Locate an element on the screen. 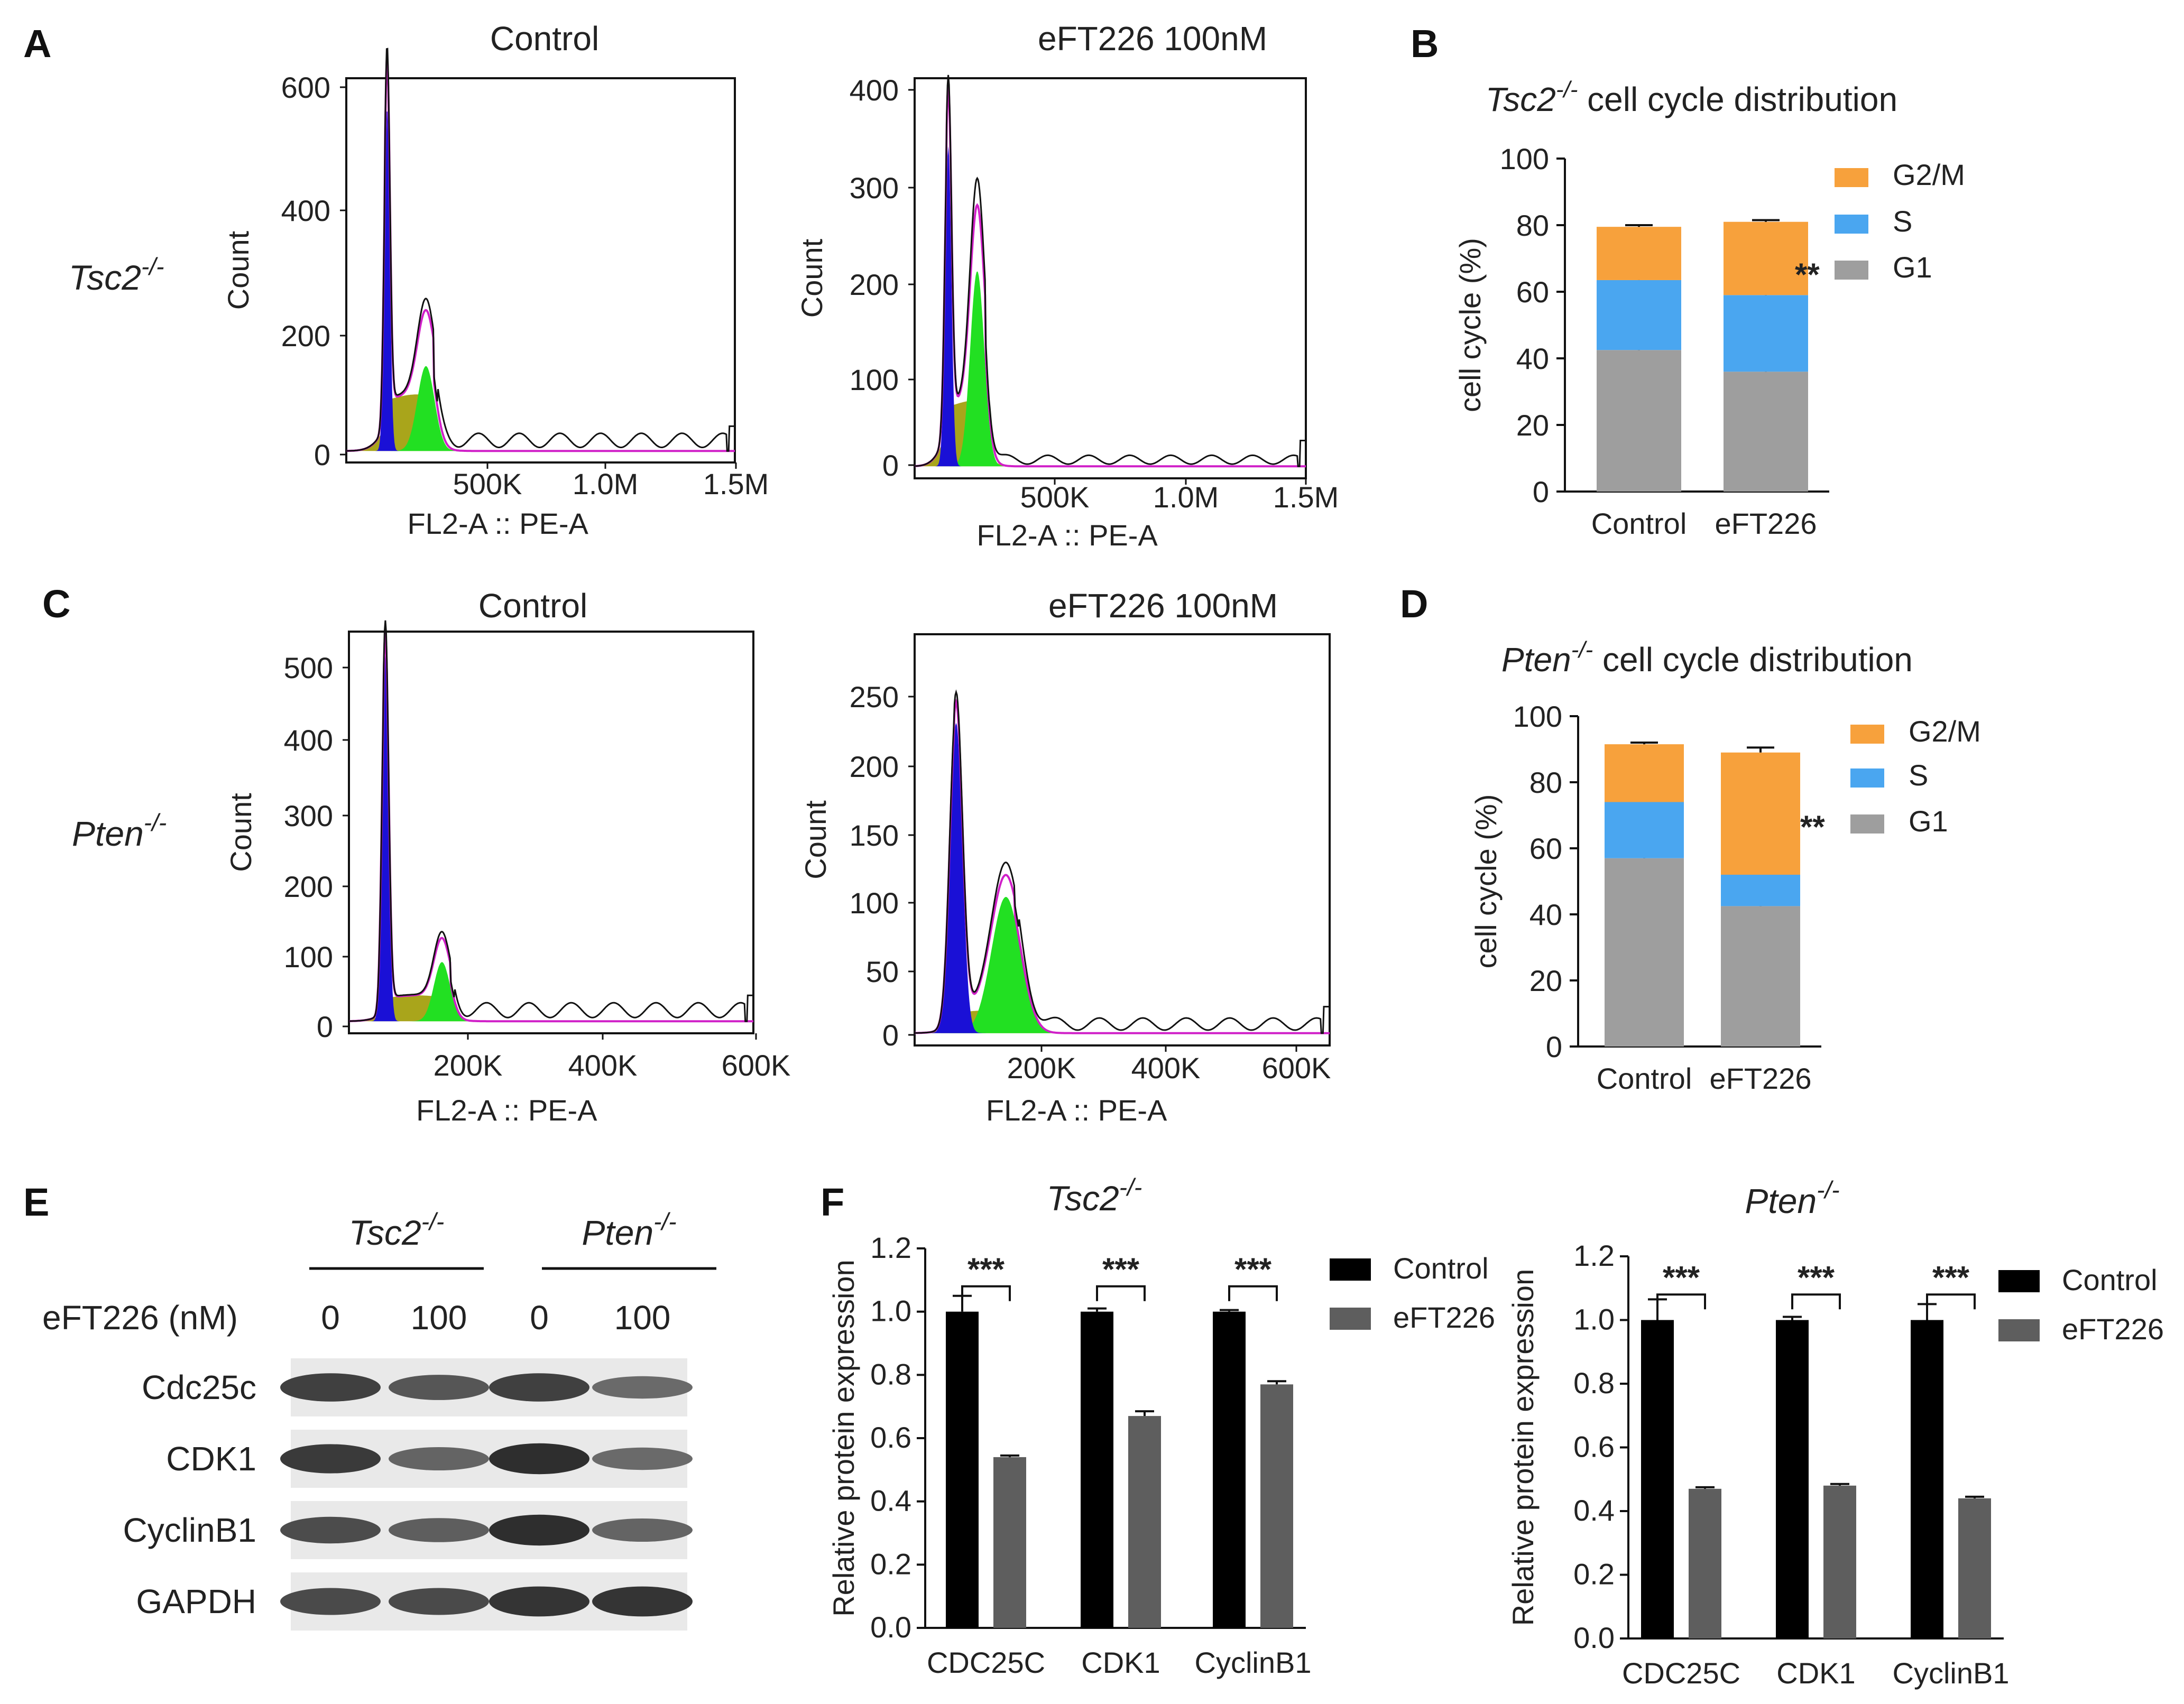 The width and height of the screenshot is (2184, 1704). row-gene-label-tsc2: Tsc2-/- is located at coordinates (116, 275).